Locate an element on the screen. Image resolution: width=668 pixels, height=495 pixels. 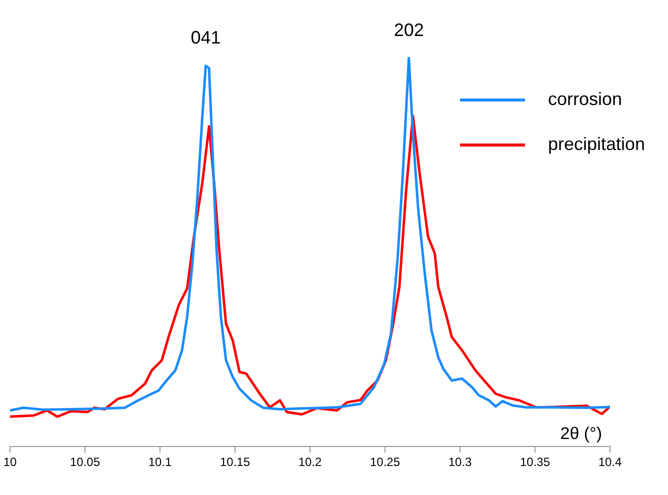
x-tick-label: 10.05 is located at coordinates (85, 462).